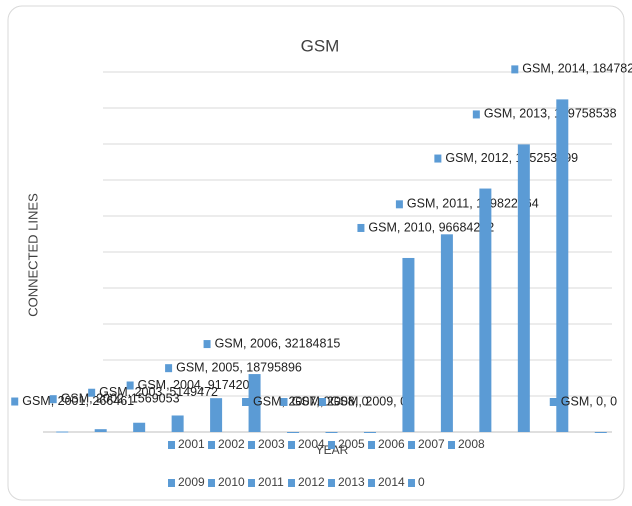 Image resolution: width=632 pixels, height=506 pixels. Describe the element at coordinates (511, 158) in the screenshot. I see `data-label: GSM, 2012, 135253599` at that location.